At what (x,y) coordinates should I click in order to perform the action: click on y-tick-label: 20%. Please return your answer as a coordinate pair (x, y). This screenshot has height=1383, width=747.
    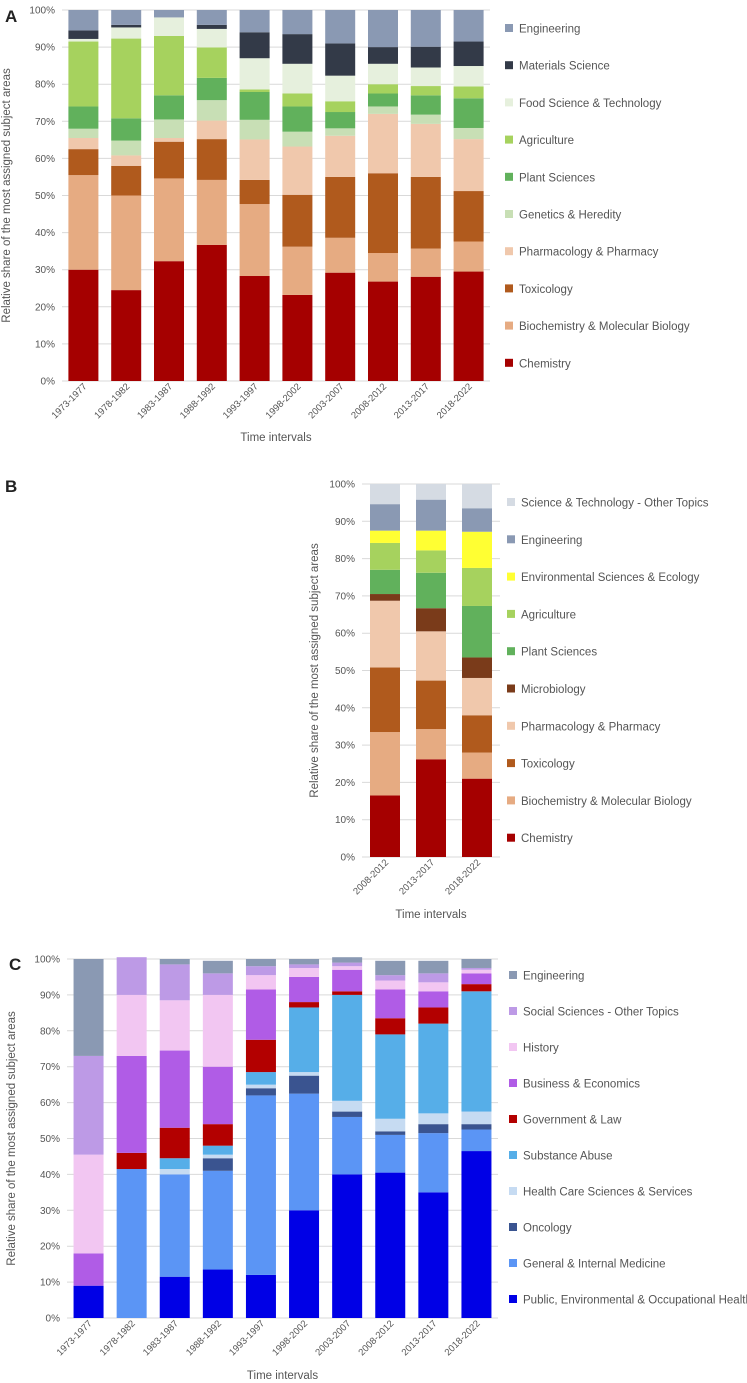
    Looking at the image, I should click on (45, 307).